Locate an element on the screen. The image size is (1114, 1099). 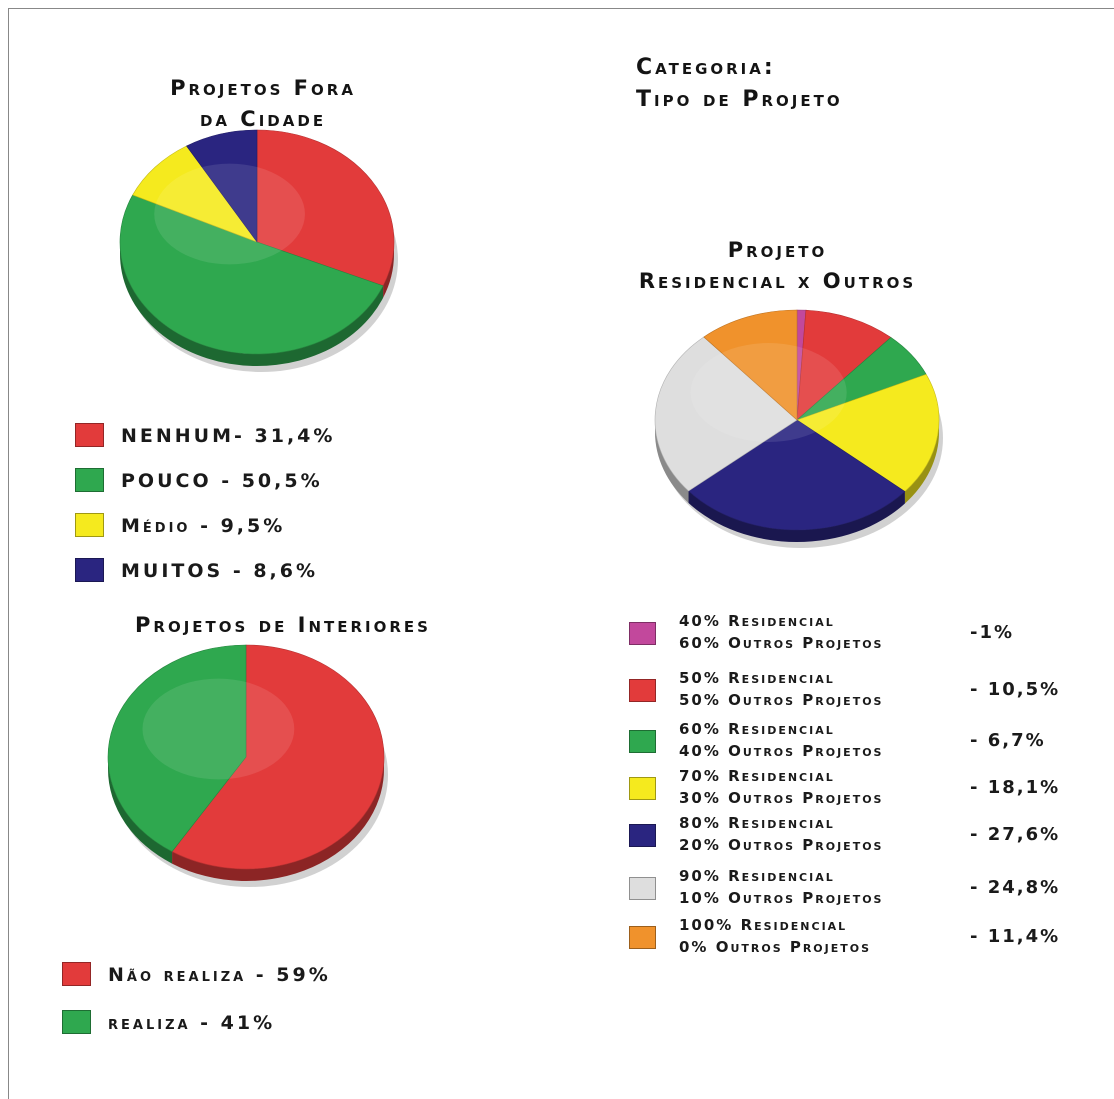
chart1-title-line1: Projetos Fora is located at coordinates (263, 88).